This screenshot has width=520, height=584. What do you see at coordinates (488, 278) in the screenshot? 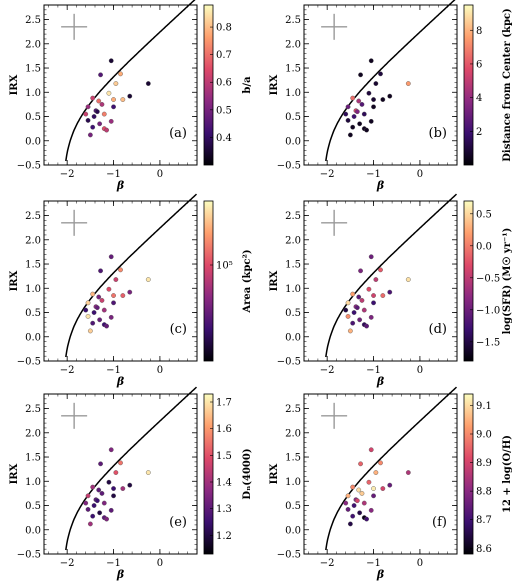
I see `colorbar-tick-label: −0.5` at bounding box center [488, 278].